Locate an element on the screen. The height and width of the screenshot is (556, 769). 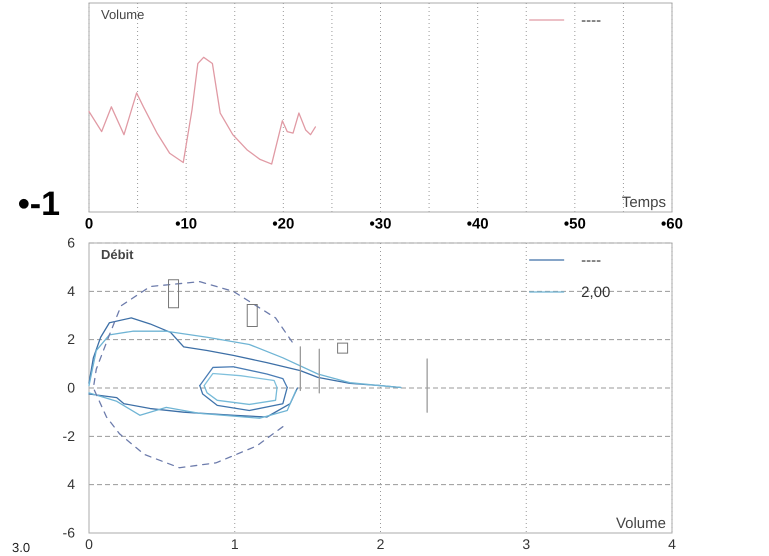
y-tick-label: -6 is located at coordinates (69, 532).